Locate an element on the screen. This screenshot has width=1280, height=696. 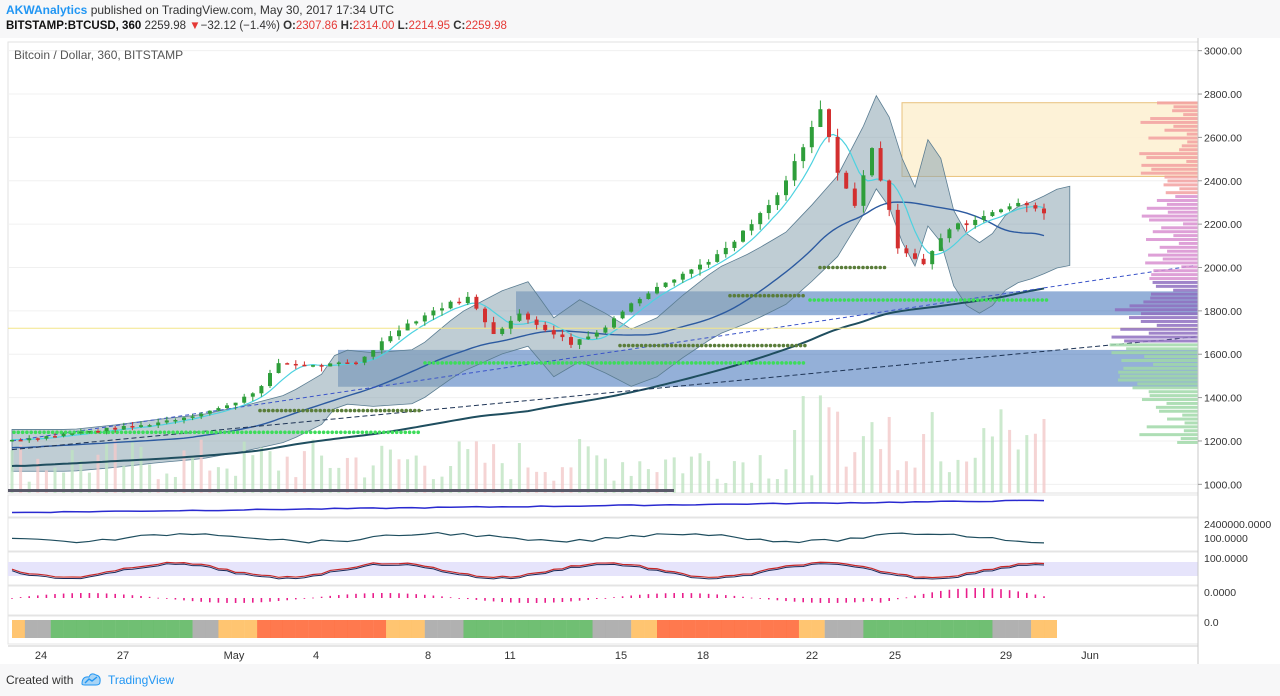
y-tick-label: 2200.00 is located at coordinates (1223, 225).